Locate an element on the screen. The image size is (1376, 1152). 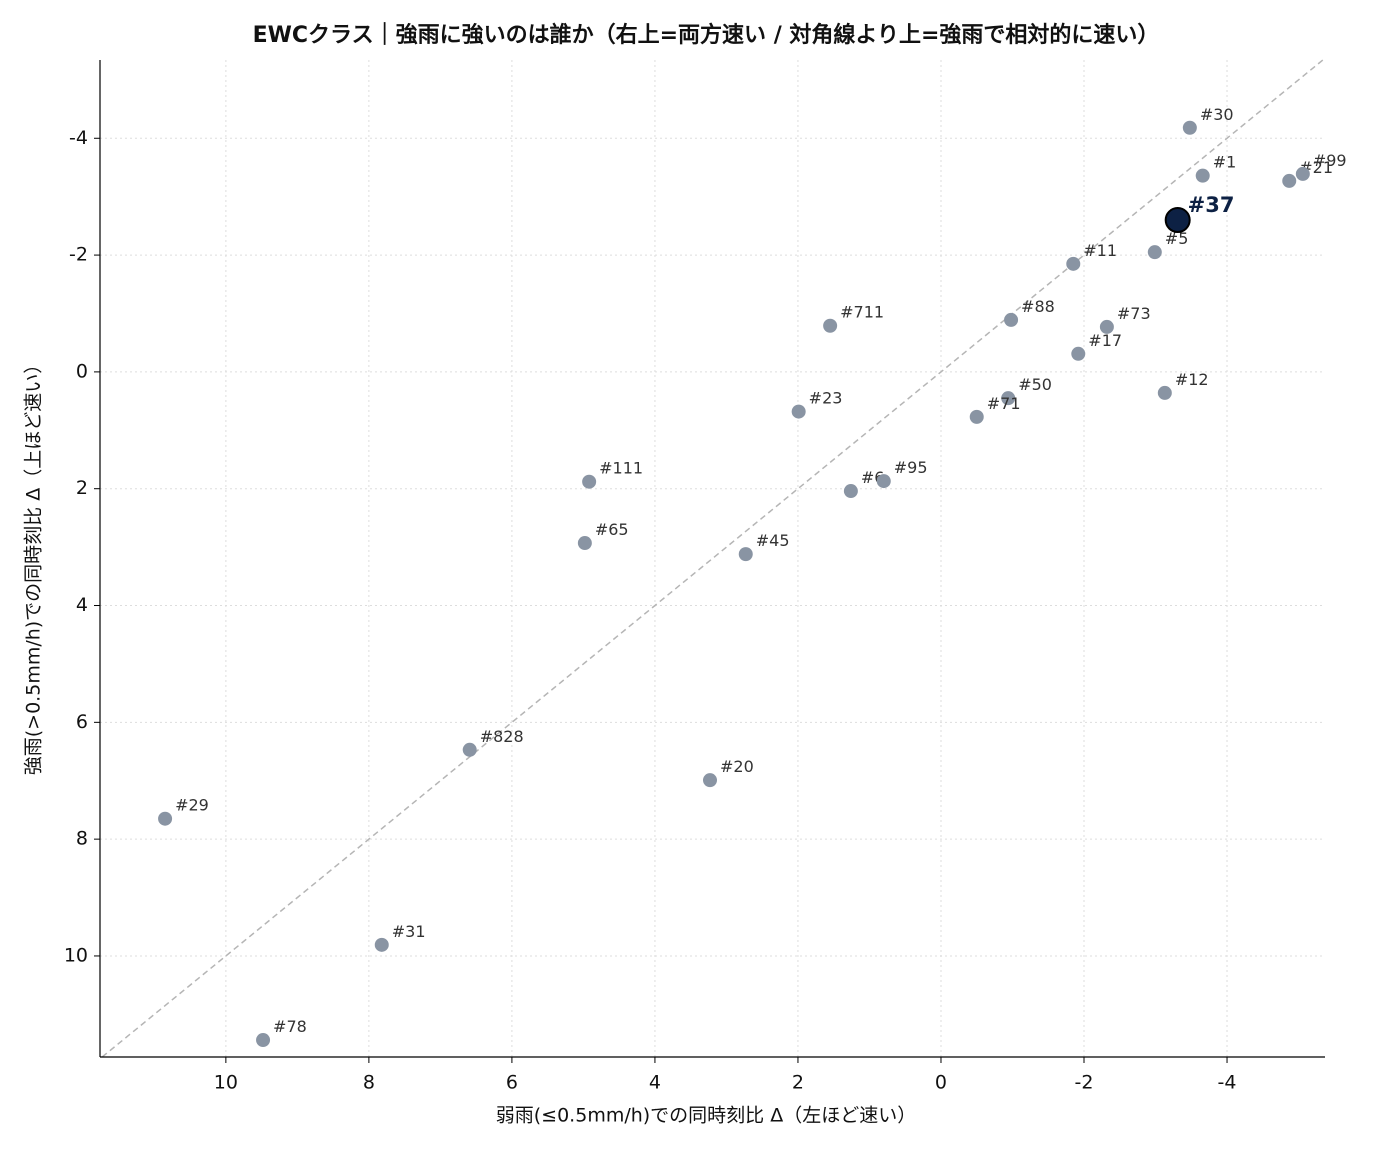
point-label: #95 is located at coordinates (911, 467).